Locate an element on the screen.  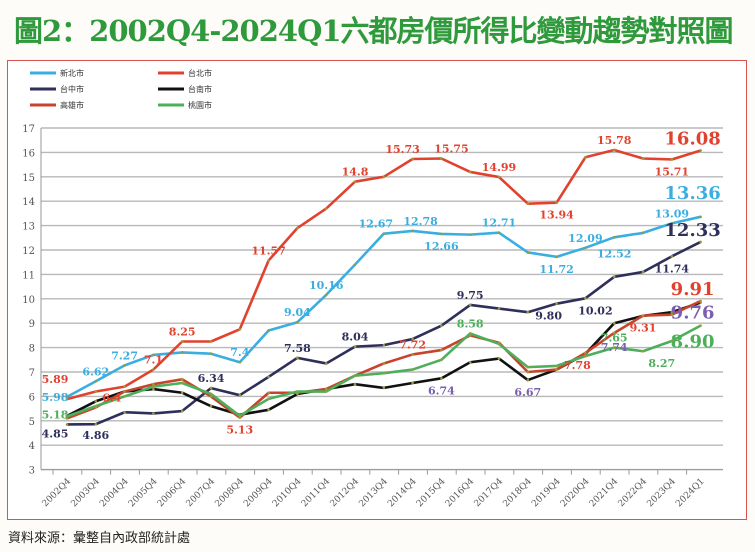
x-tick-label: 2017Q4 is located at coordinates (489, 492).